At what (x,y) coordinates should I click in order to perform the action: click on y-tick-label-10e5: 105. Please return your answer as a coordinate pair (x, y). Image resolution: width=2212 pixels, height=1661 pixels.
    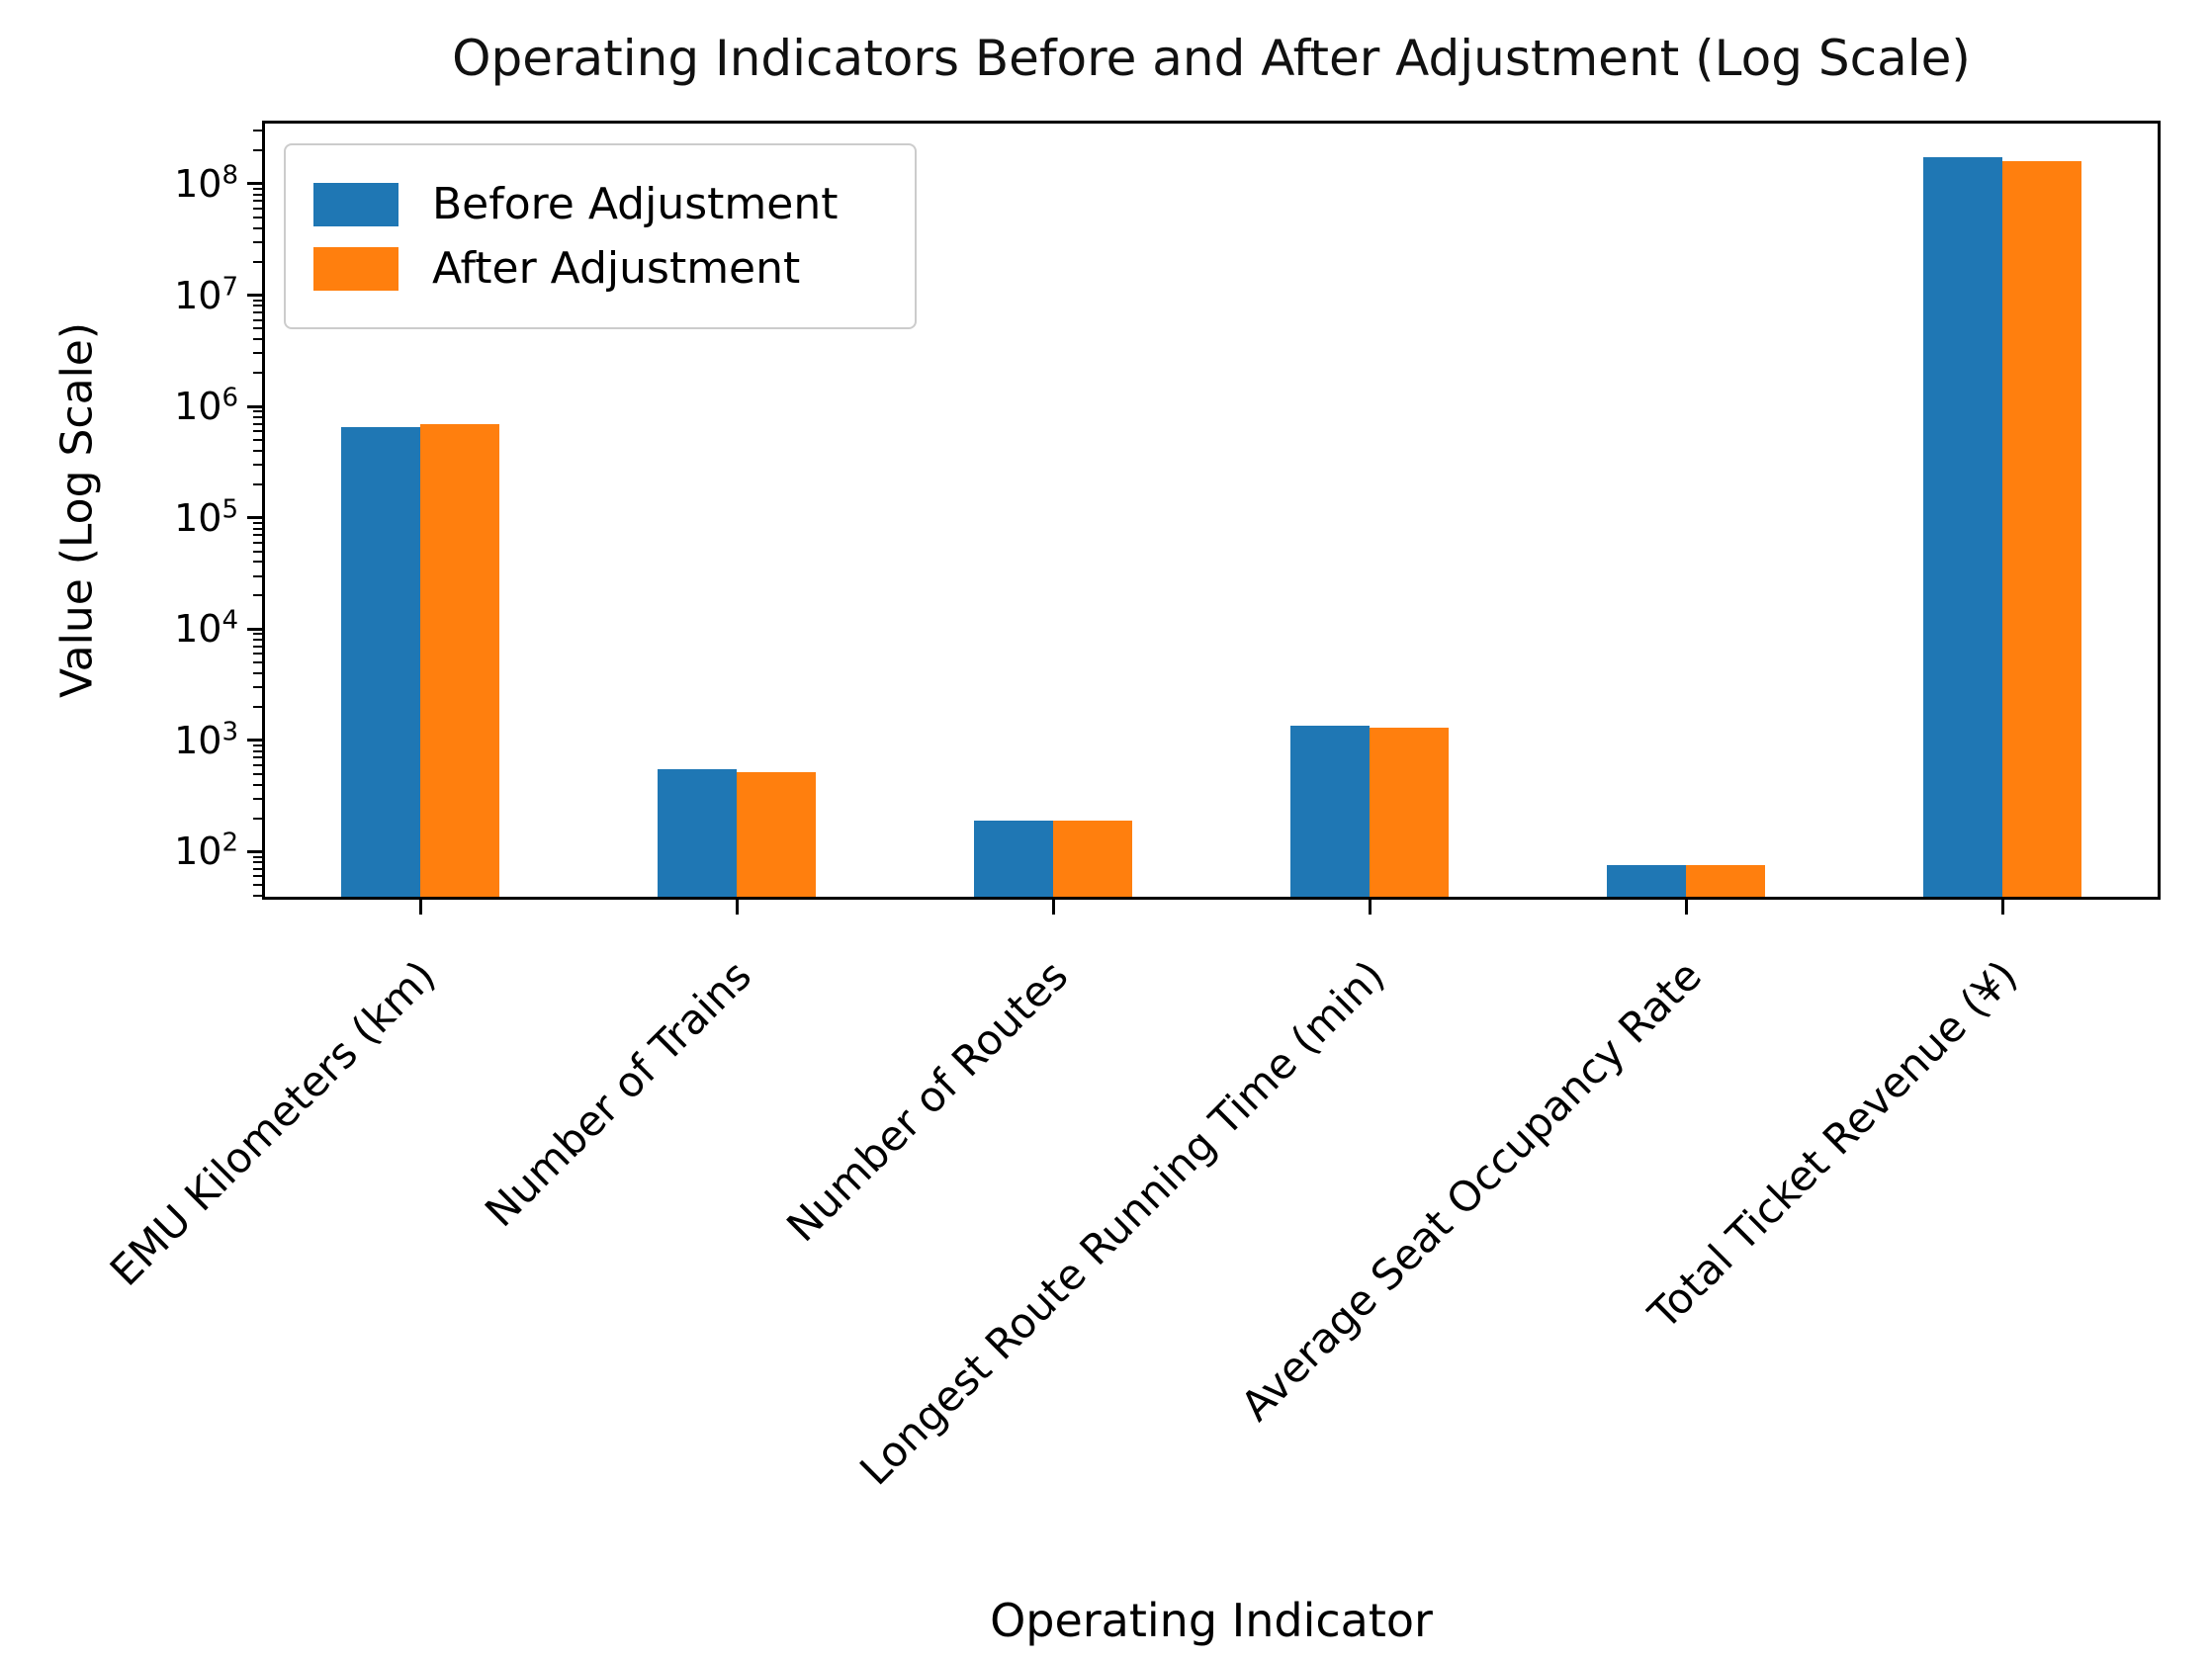
    Looking at the image, I should click on (206, 517).